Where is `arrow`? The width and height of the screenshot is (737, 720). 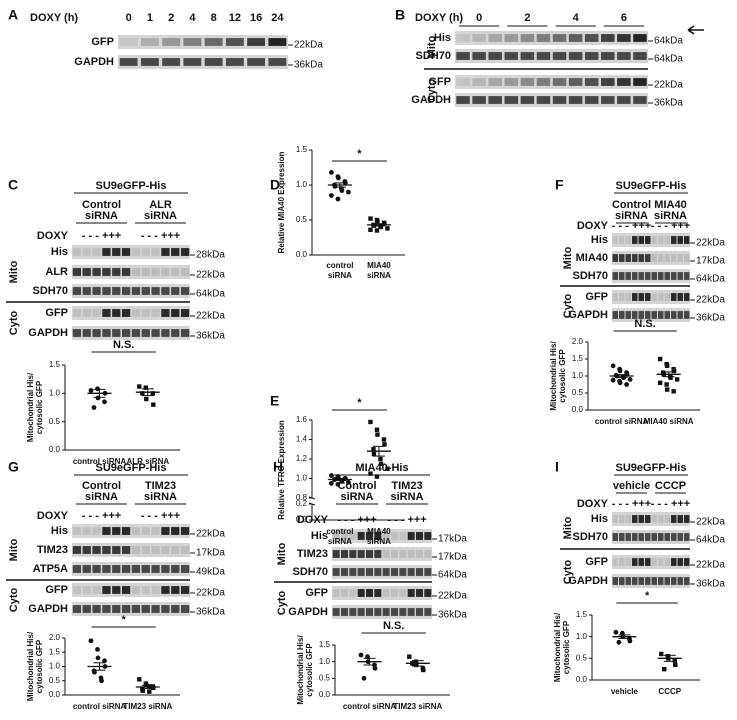 arrow is located at coordinates (695, 30).